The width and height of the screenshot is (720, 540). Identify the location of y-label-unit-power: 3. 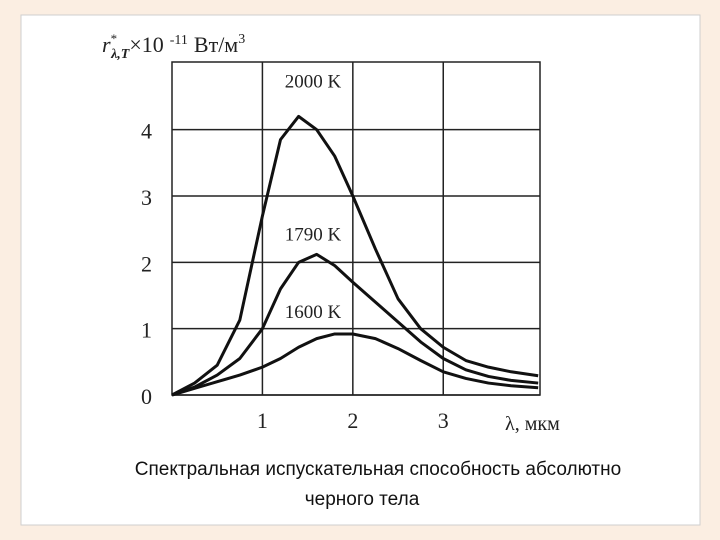
(241, 39).